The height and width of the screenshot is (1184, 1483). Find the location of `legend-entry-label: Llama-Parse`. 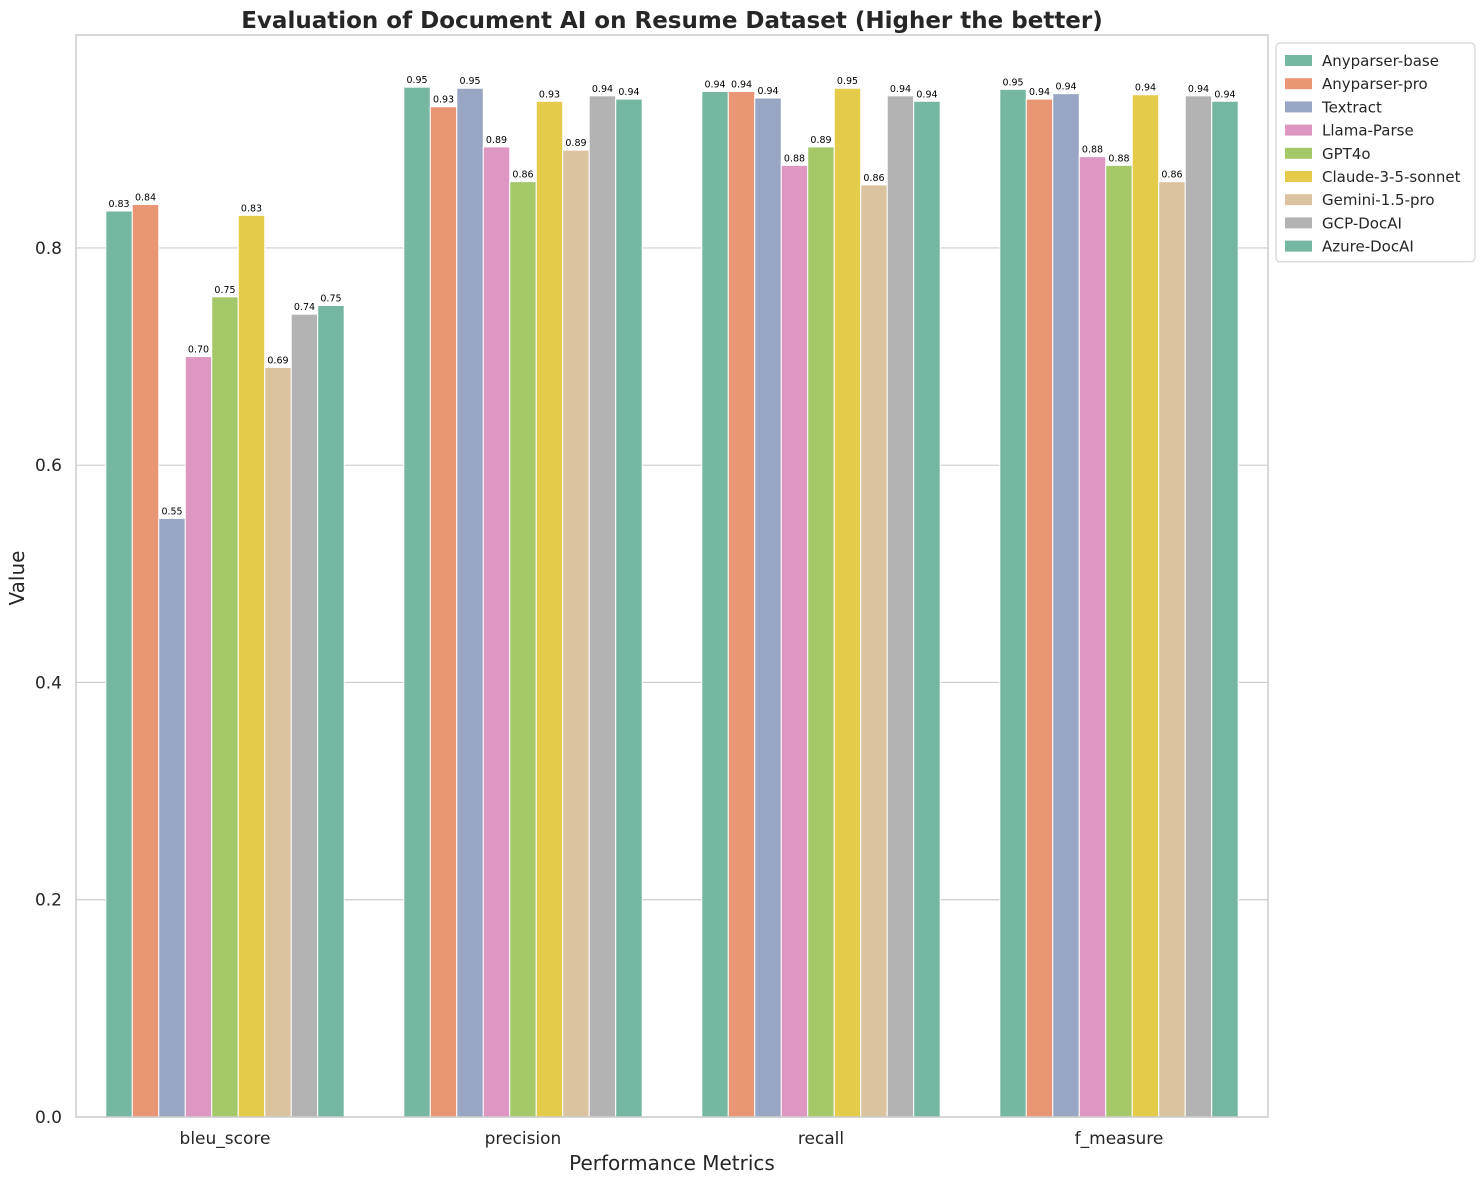

legend-entry-label: Llama-Parse is located at coordinates (1368, 131).